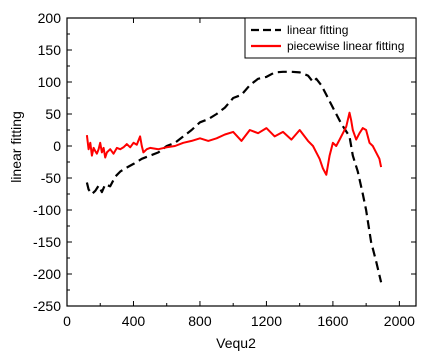 Image resolution: width=427 pixels, height=354 pixels. What do you see at coordinates (50, 82) in the screenshot?
I see `y-tick-label: 100` at bounding box center [50, 82].